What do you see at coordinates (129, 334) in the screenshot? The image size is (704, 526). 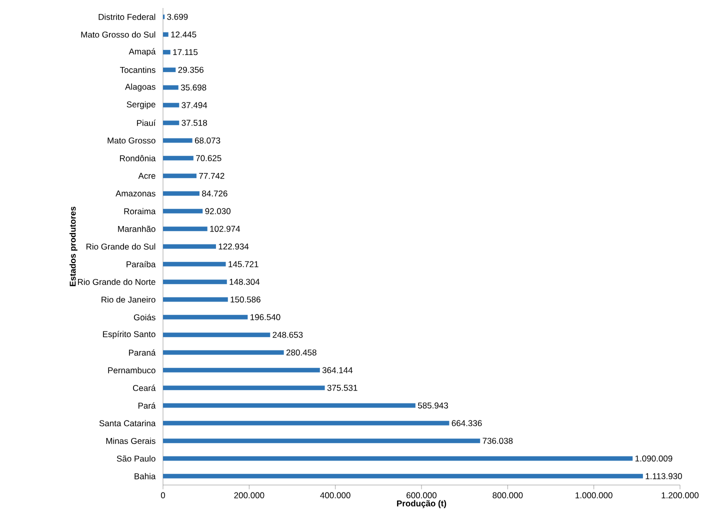 I see `y-tick-label: Espírito Santo` at bounding box center [129, 334].